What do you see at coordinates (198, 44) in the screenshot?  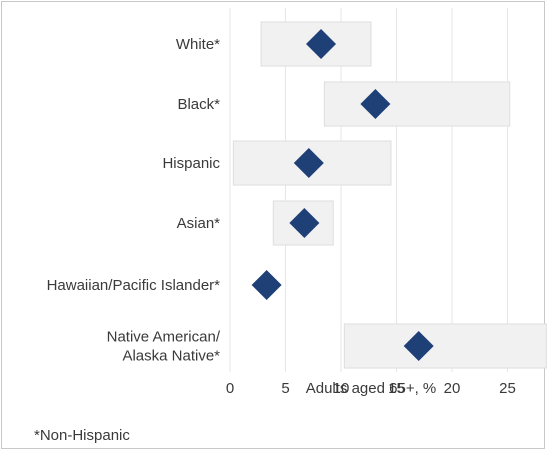 I see `category-label-0: White*` at bounding box center [198, 44].